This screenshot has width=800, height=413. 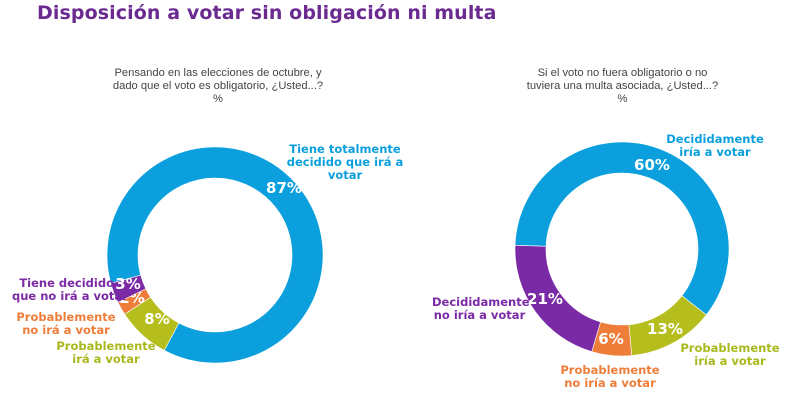 What do you see at coordinates (345, 149) in the screenshot?
I see `label-line: Tiene totalmente` at bounding box center [345, 149].